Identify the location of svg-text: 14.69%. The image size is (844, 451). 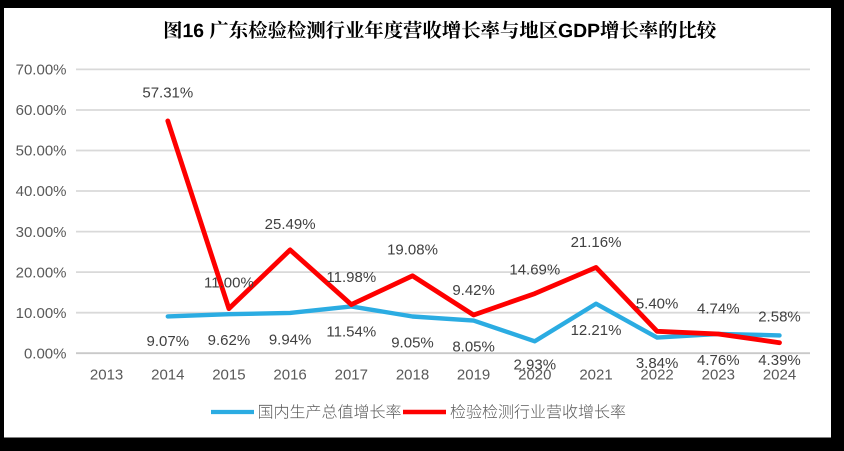
(534, 270).